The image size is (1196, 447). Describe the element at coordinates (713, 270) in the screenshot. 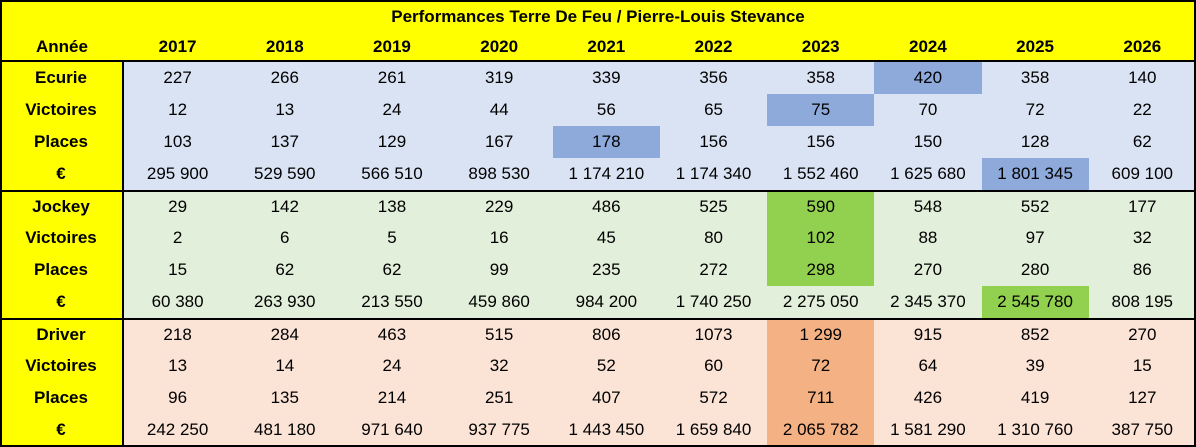

I see `table-cell: 272` at that location.